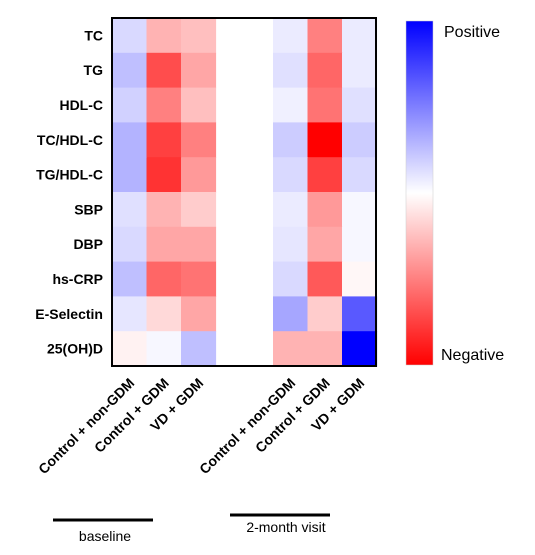 The image size is (535, 555). I want to click on row-label: E-Selectin, so click(69, 314).